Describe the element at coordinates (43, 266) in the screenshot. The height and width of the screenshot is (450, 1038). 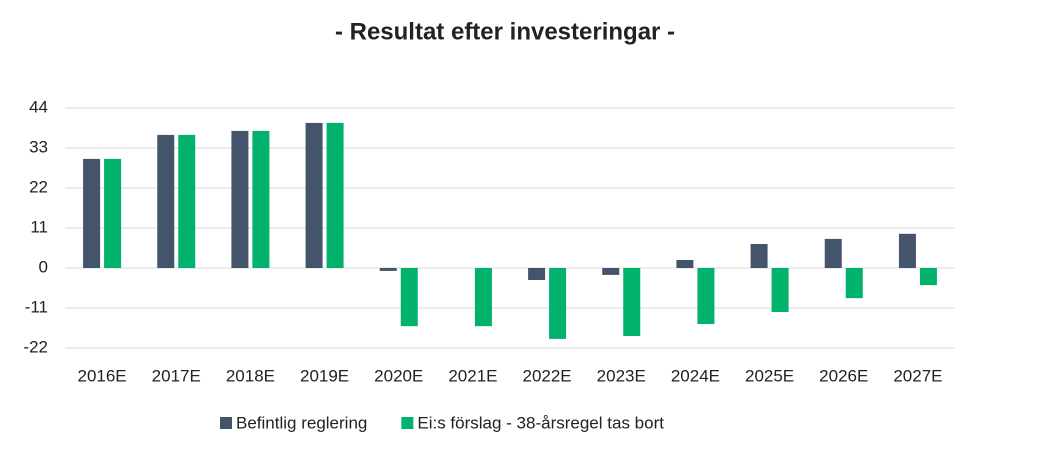
I see `y-tick-label: 0` at that location.